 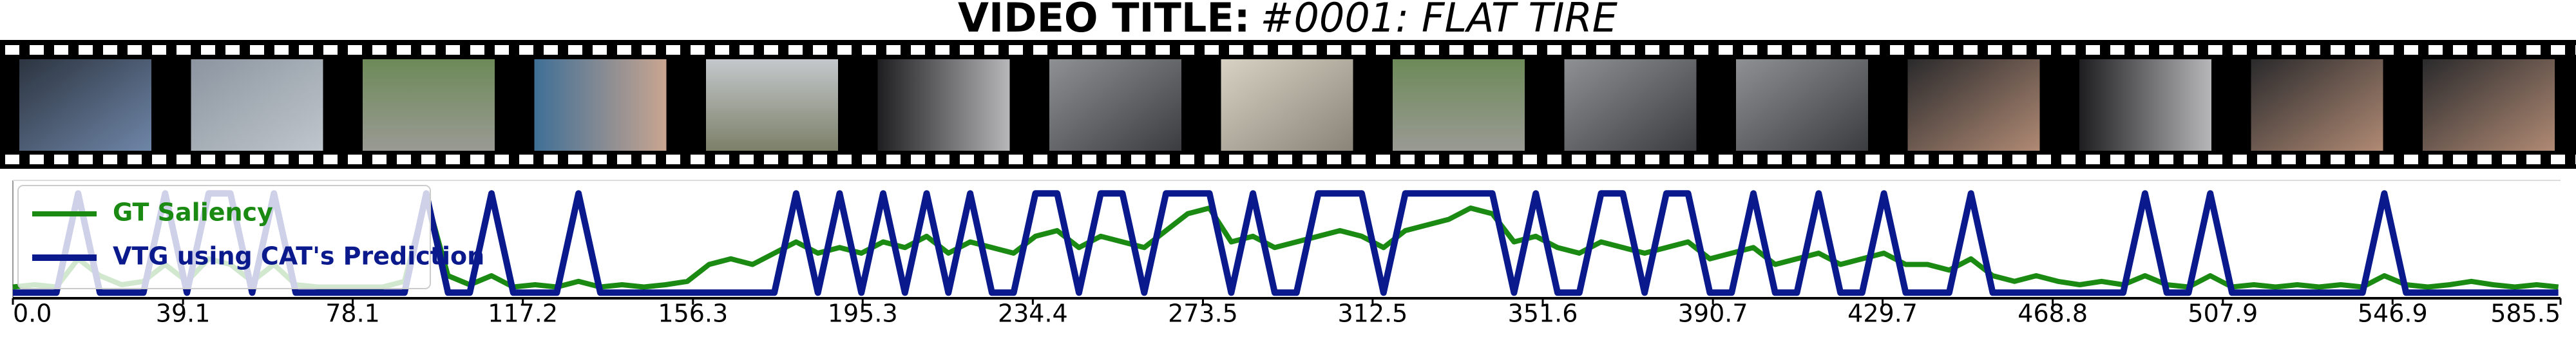 What do you see at coordinates (1882, 314) in the screenshot?
I see `x-tick-label: 429.7` at bounding box center [1882, 314].